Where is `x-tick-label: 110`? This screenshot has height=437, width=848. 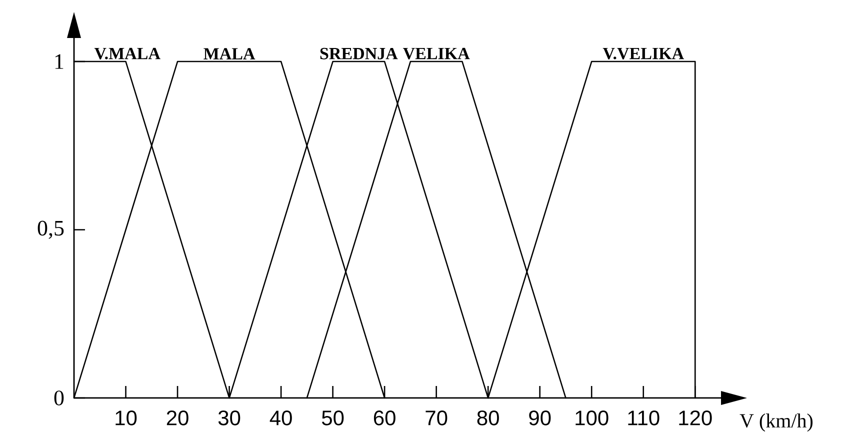
x-tick-label: 110 is located at coordinates (644, 418).